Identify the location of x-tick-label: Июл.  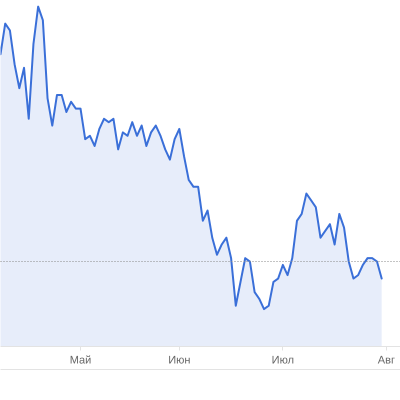
(283, 360).